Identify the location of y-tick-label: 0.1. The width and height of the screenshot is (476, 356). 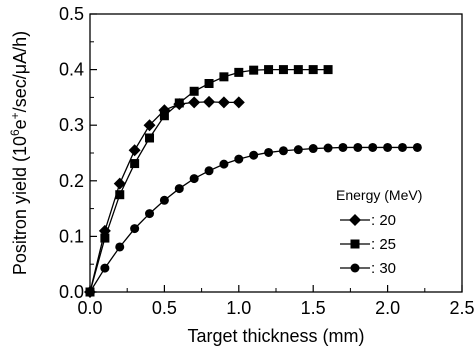
(71, 236).